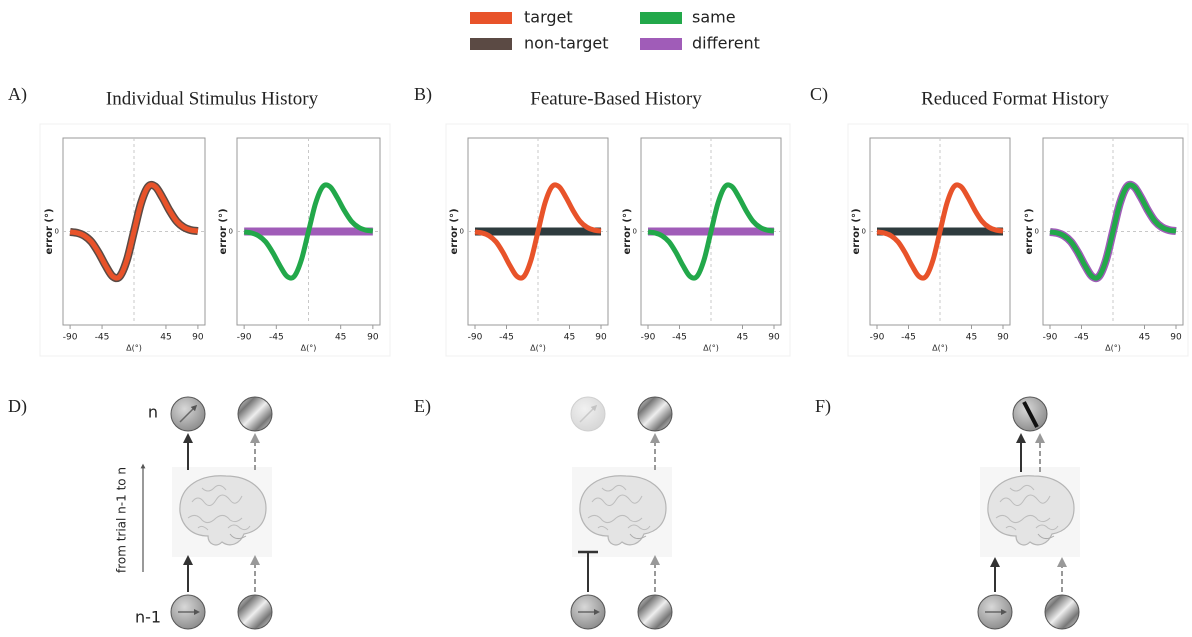  What do you see at coordinates (823, 406) in the screenshot?
I see `panel-label: F)` at bounding box center [823, 406].